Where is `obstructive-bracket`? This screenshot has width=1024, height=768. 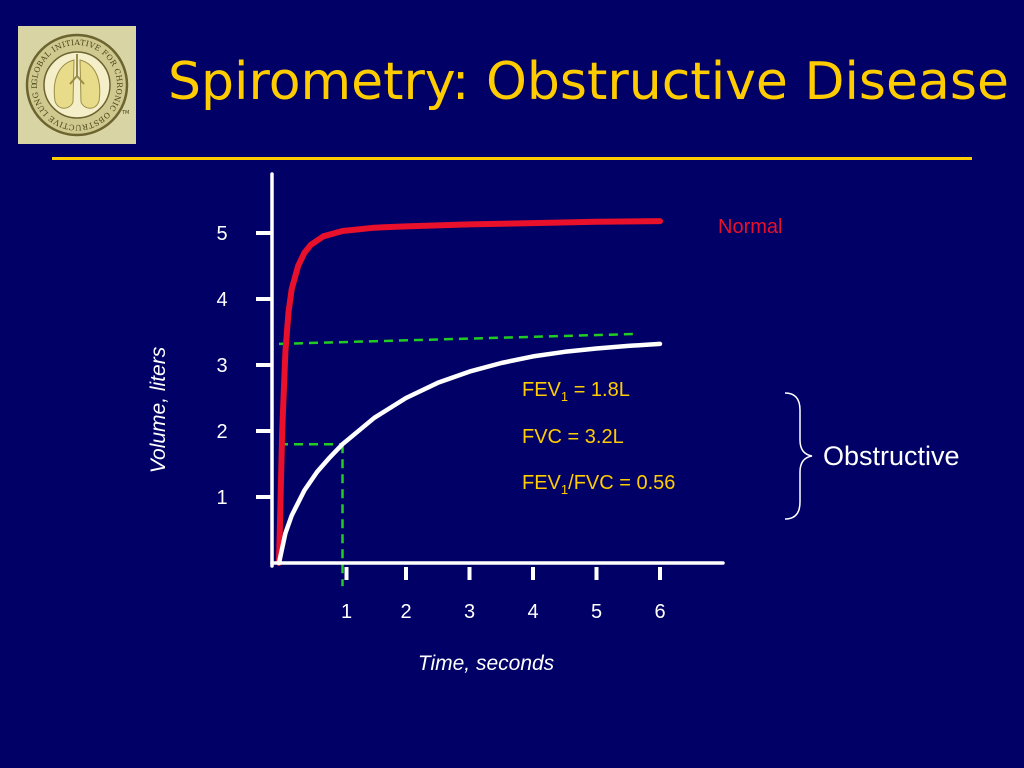
obstructive-bracket is located at coordinates (798, 456).